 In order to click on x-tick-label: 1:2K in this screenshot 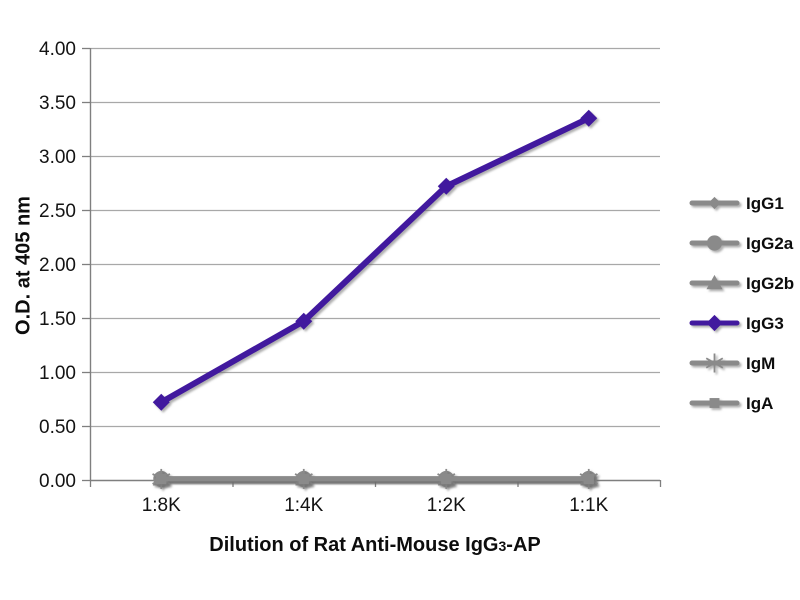, I will do `click(446, 505)`.